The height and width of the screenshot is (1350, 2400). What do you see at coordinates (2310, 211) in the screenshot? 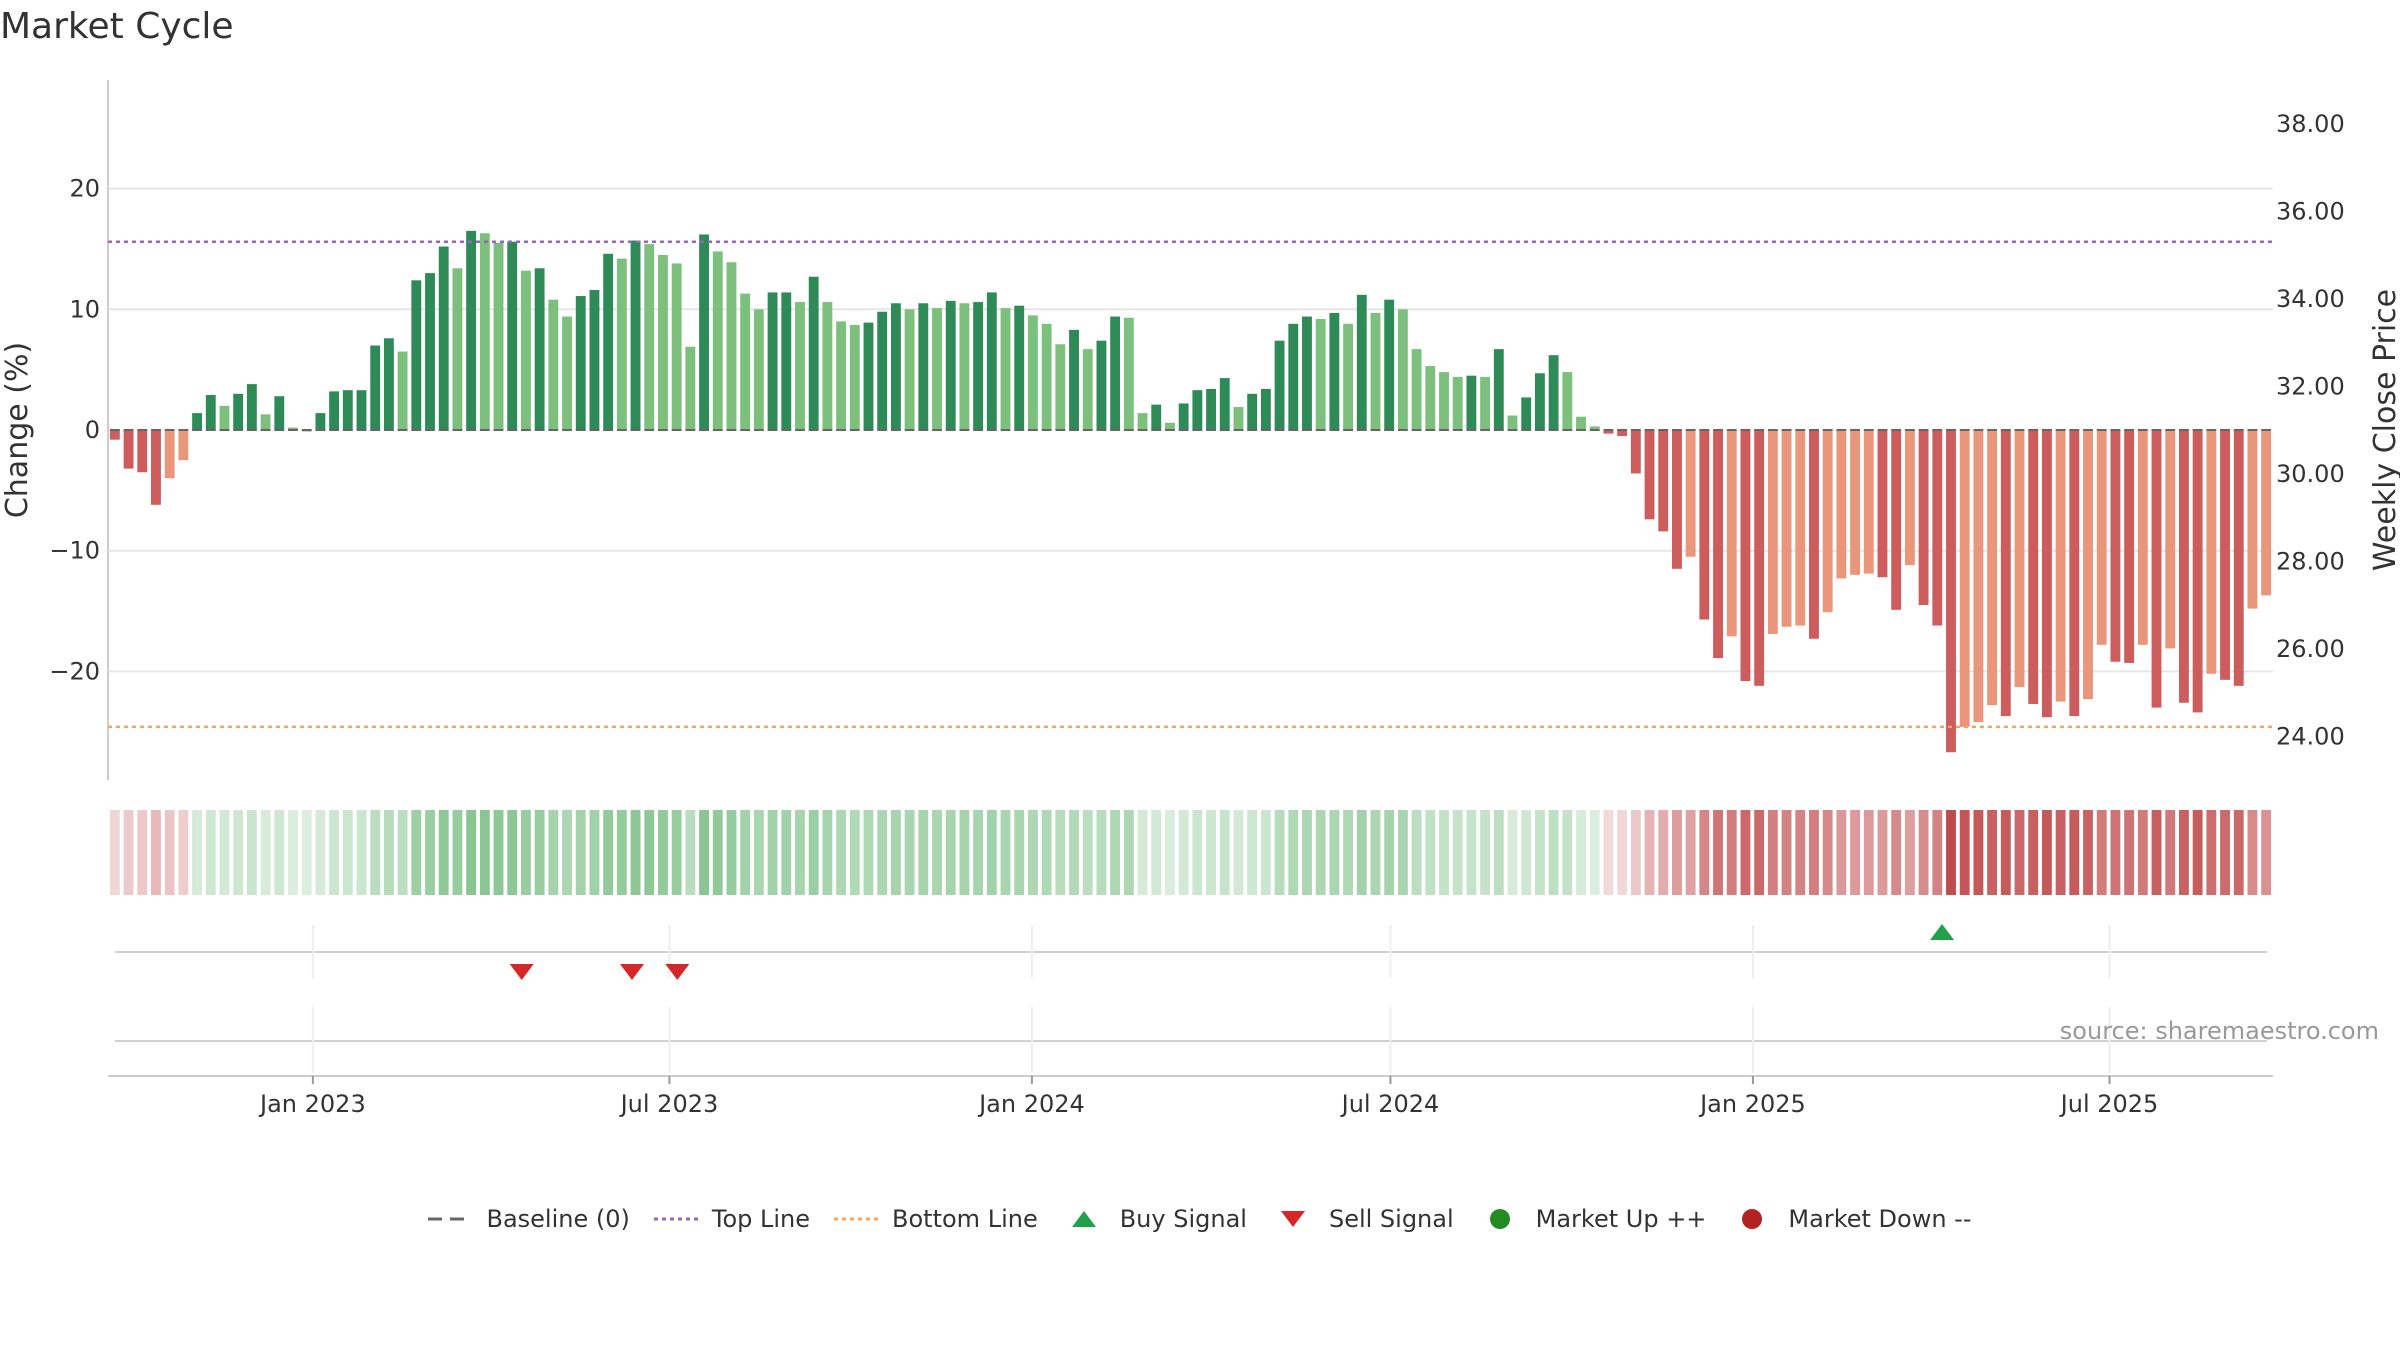
I see `y2-tick-label: 36.00` at bounding box center [2310, 211].